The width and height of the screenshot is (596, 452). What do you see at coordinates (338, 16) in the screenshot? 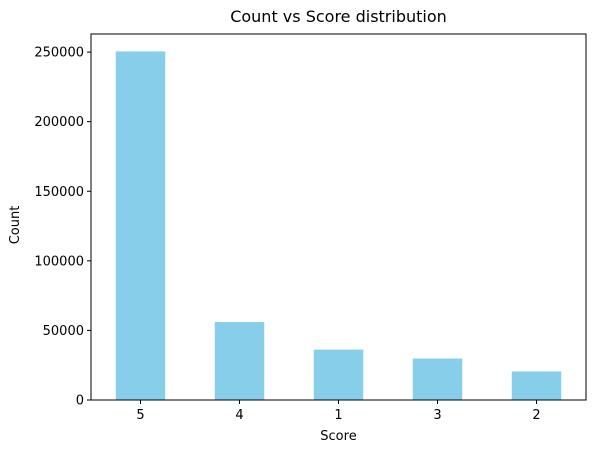
I see `chart-title: Count vs Score distribution` at bounding box center [338, 16].